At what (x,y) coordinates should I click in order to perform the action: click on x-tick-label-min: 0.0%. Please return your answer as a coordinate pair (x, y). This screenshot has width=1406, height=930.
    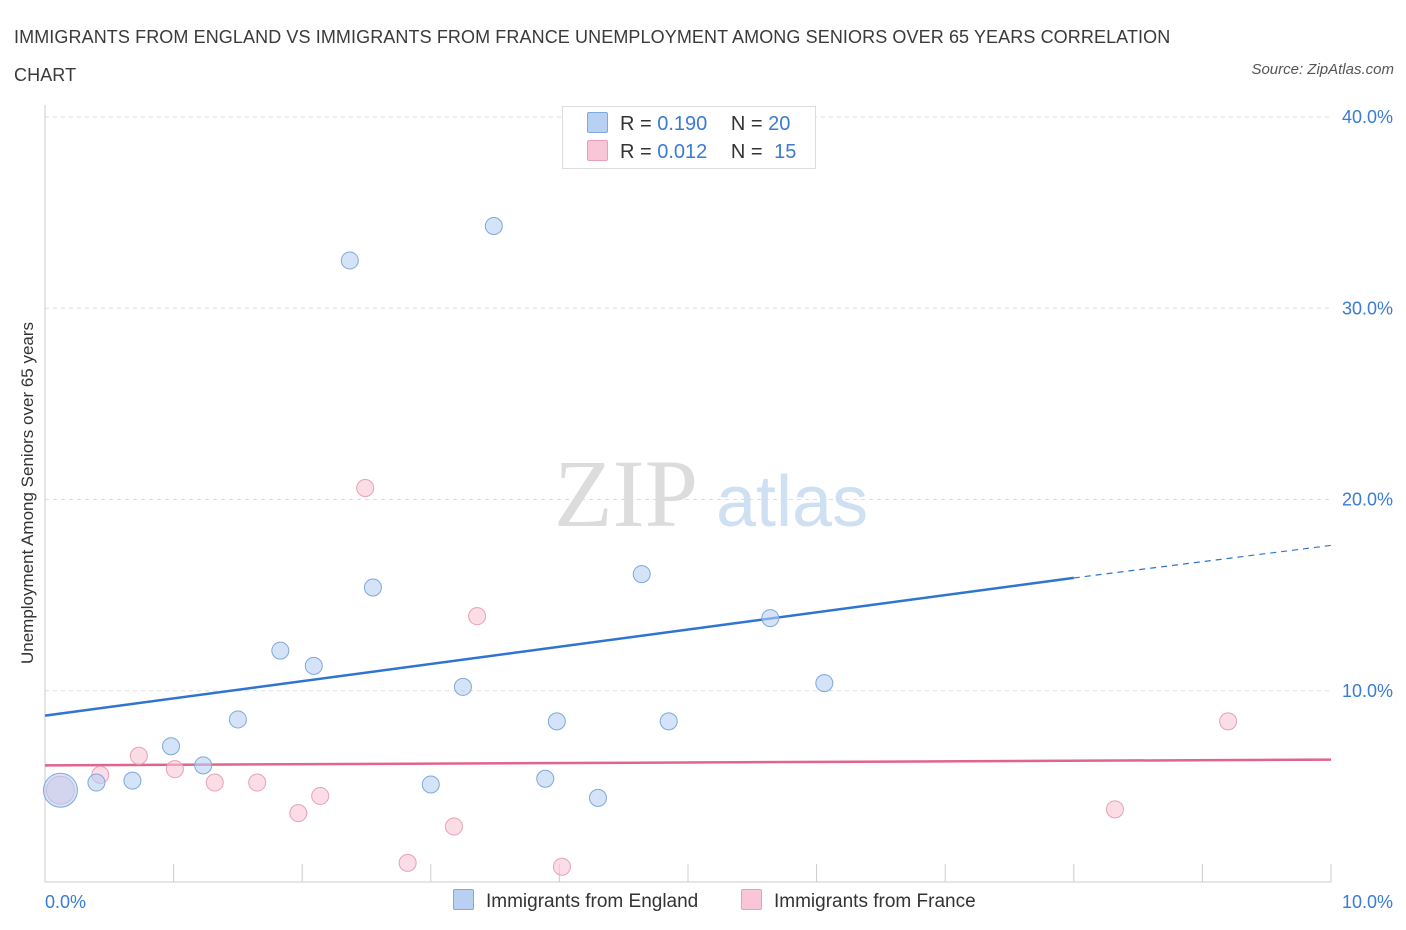
    Looking at the image, I should click on (65, 902).